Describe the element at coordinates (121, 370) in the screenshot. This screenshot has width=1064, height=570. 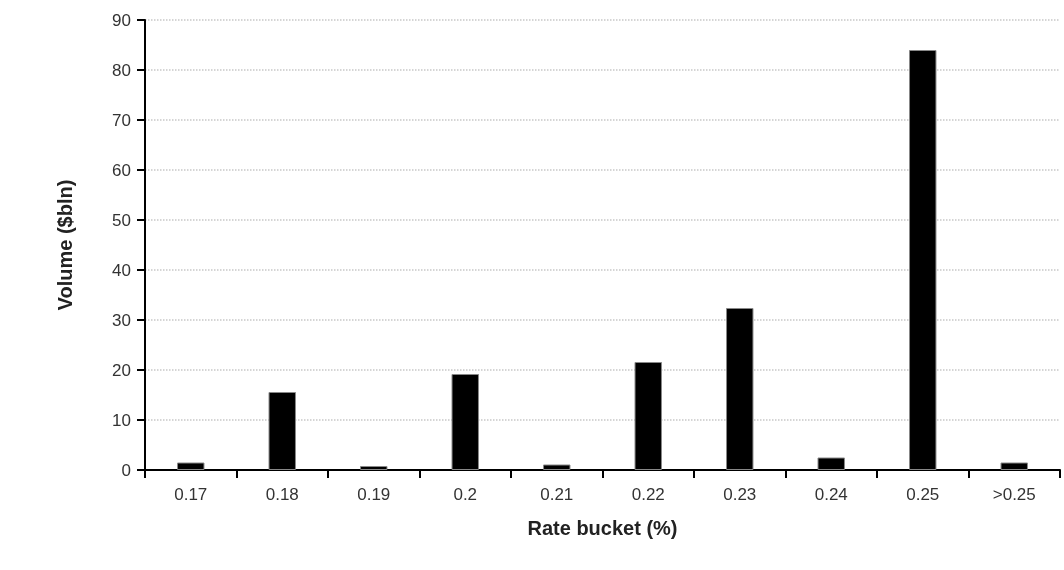
I see `y-tick-label: 20` at that location.